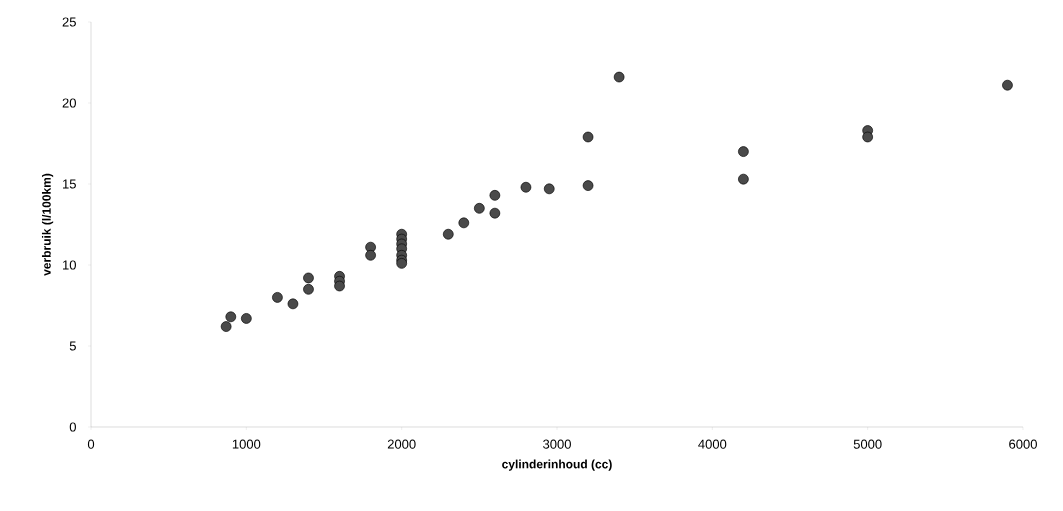 The height and width of the screenshot is (511, 1063). Describe the element at coordinates (47, 224) in the screenshot. I see `y-axis-title: verbruik (l/100km)` at that location.